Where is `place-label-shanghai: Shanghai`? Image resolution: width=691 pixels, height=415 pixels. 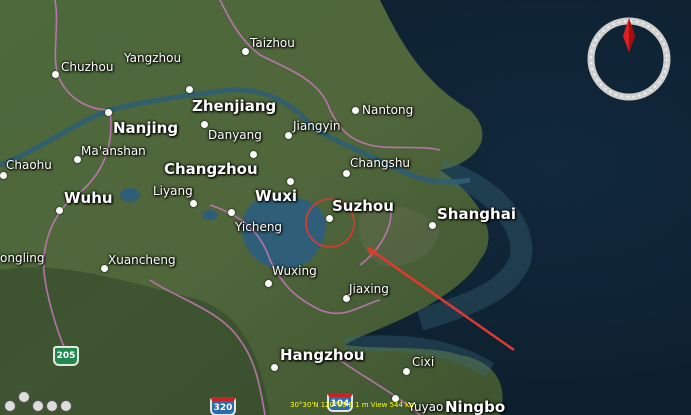
place-label-shanghai: Shanghai is located at coordinates (476, 214).